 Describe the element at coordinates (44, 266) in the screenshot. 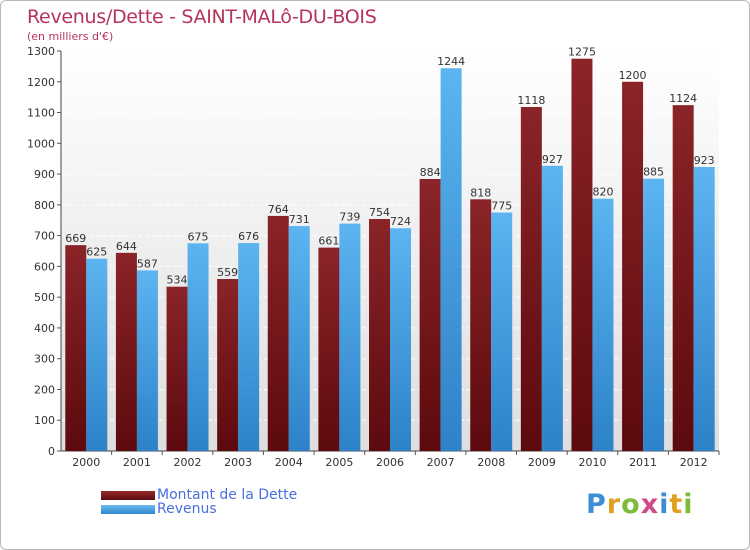

I see `y-tick-label: 600` at that location.